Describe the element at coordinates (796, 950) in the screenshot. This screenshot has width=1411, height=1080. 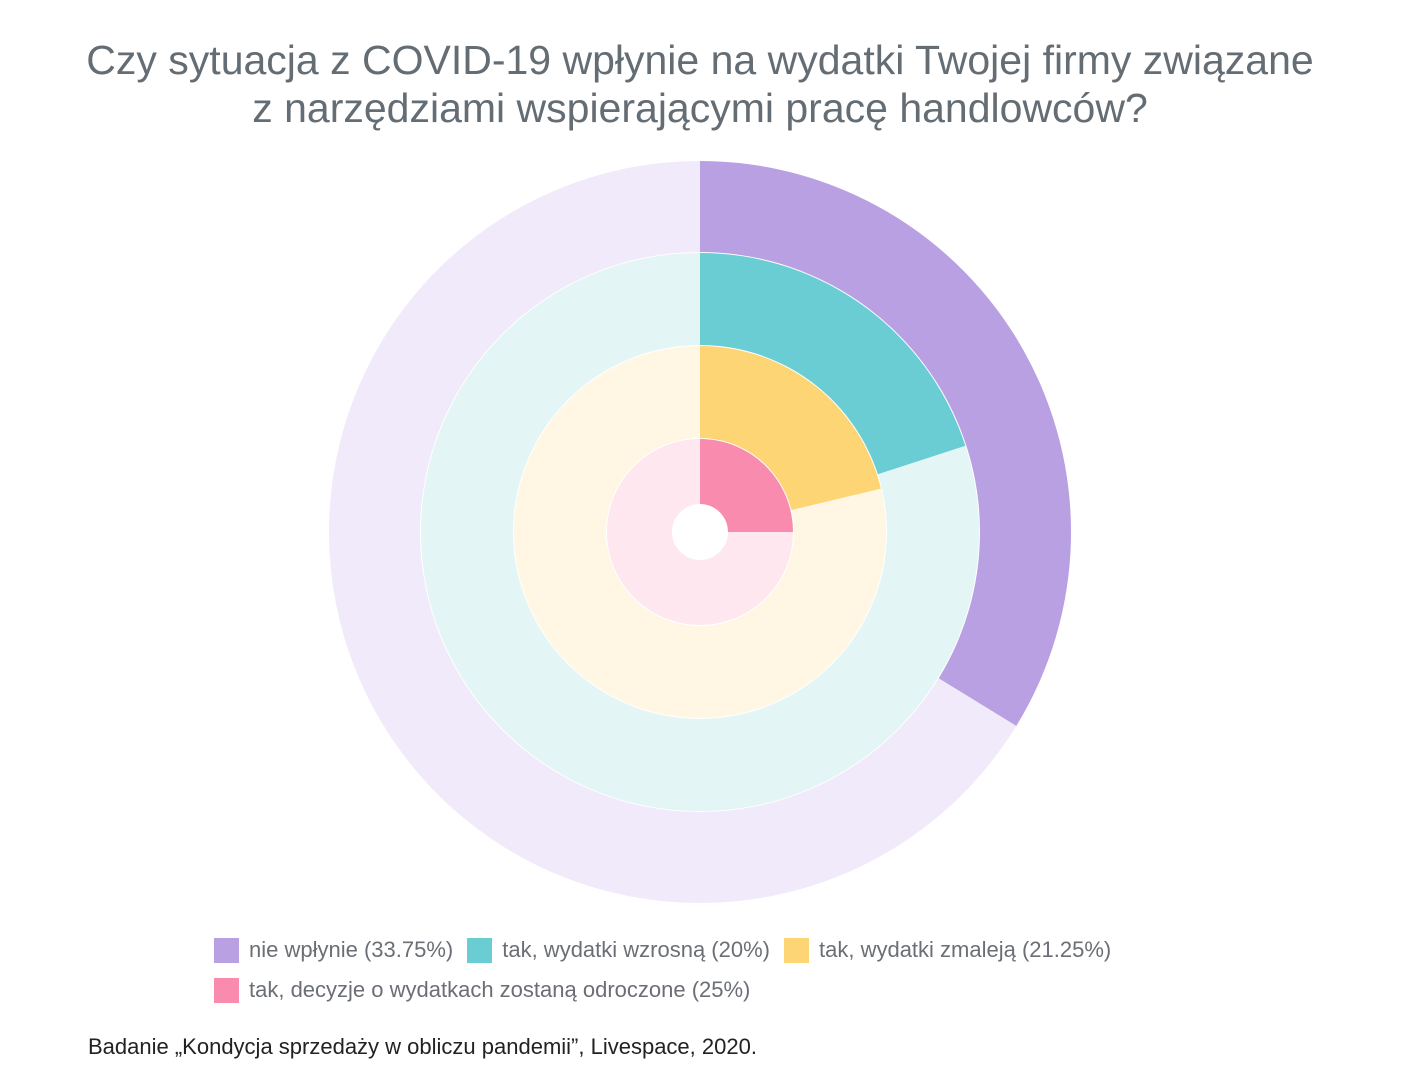
I see `legend-swatch-wydatki-zmaleja` at that location.